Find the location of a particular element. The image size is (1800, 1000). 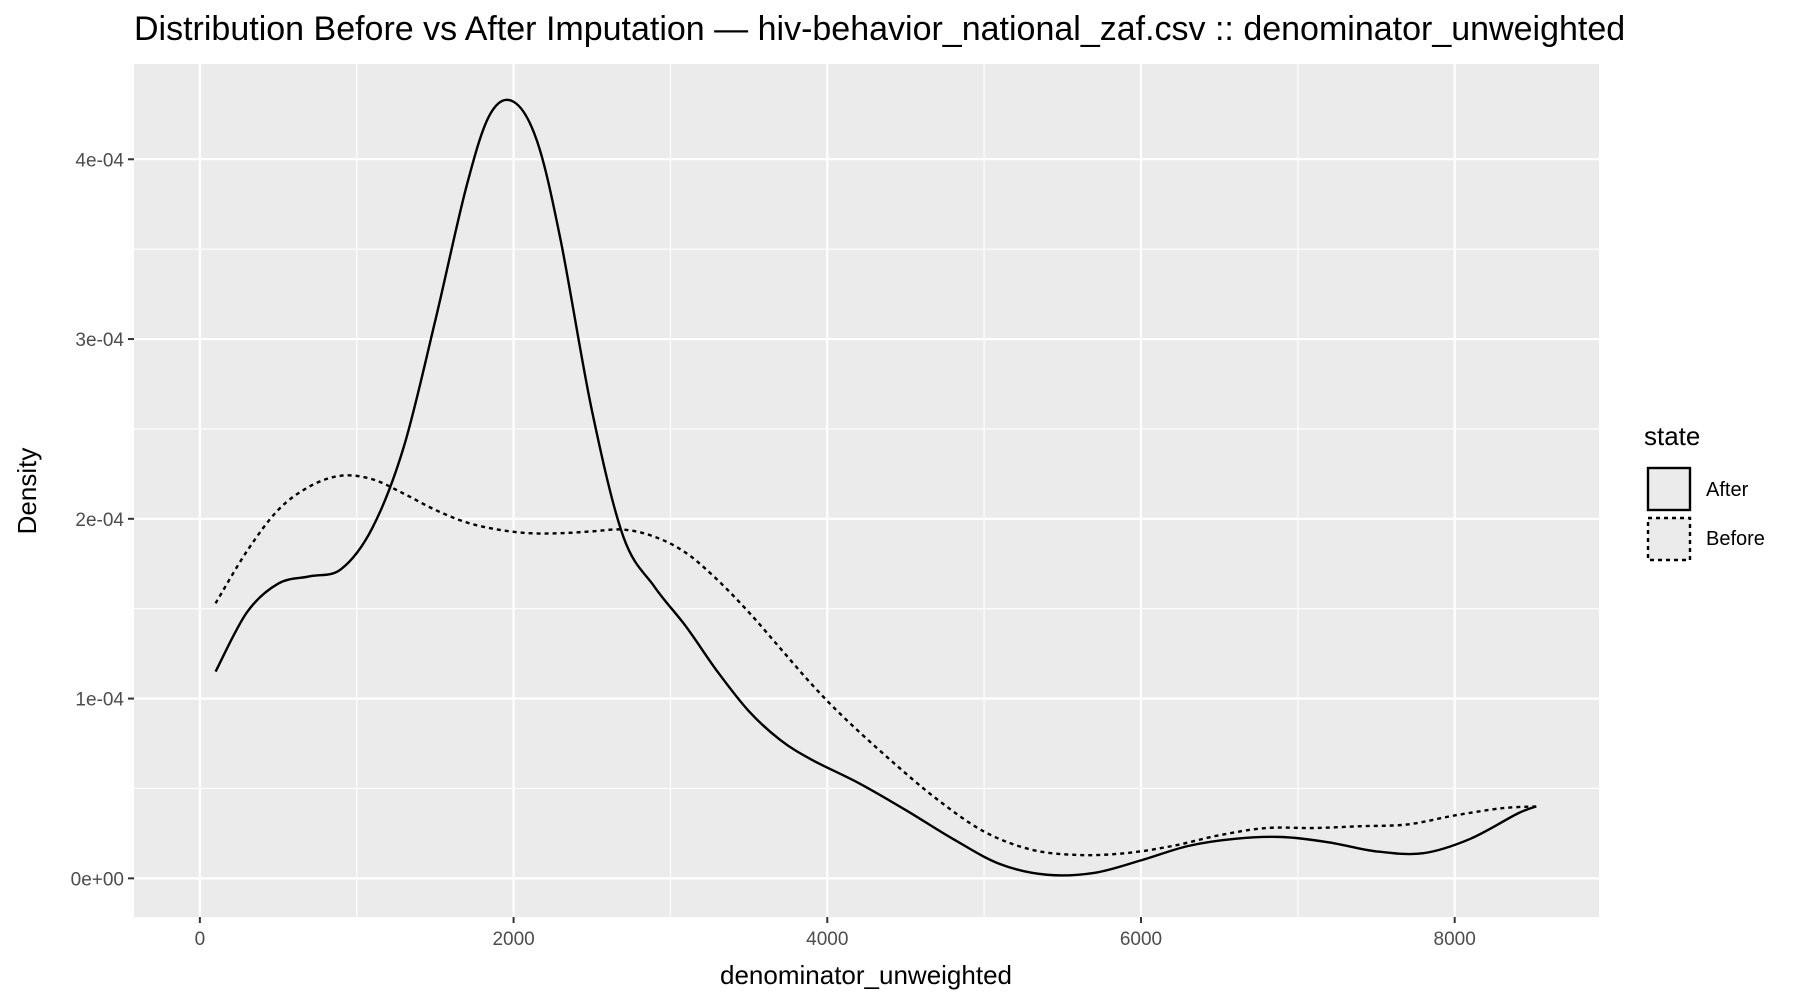

legend-title: state is located at coordinates (1672, 436).